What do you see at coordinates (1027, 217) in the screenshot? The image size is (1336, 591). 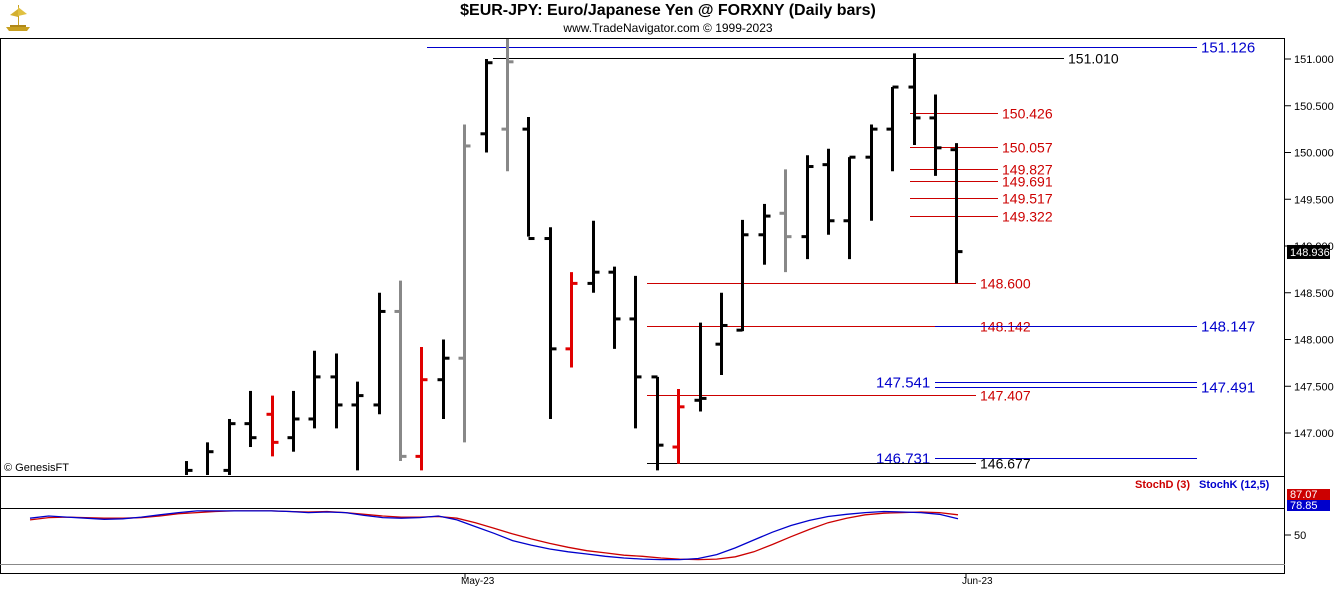 I see `level-label: 149.322` at bounding box center [1027, 217].